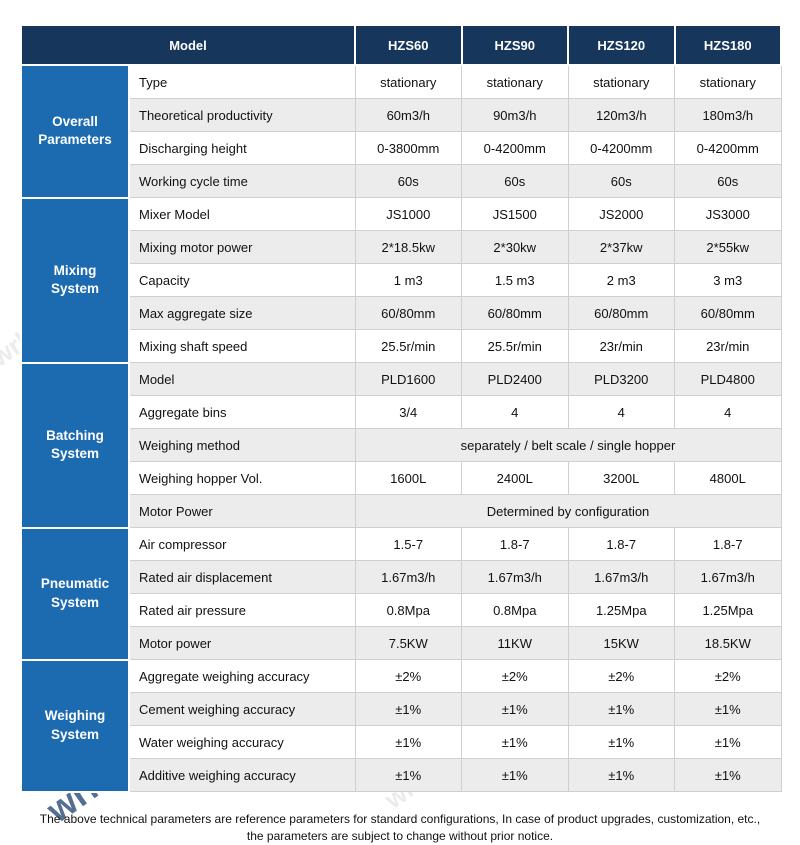 The height and width of the screenshot is (845, 800). Describe the element at coordinates (515, 544) in the screenshot. I see `param-value: 1.8-7` at that location.